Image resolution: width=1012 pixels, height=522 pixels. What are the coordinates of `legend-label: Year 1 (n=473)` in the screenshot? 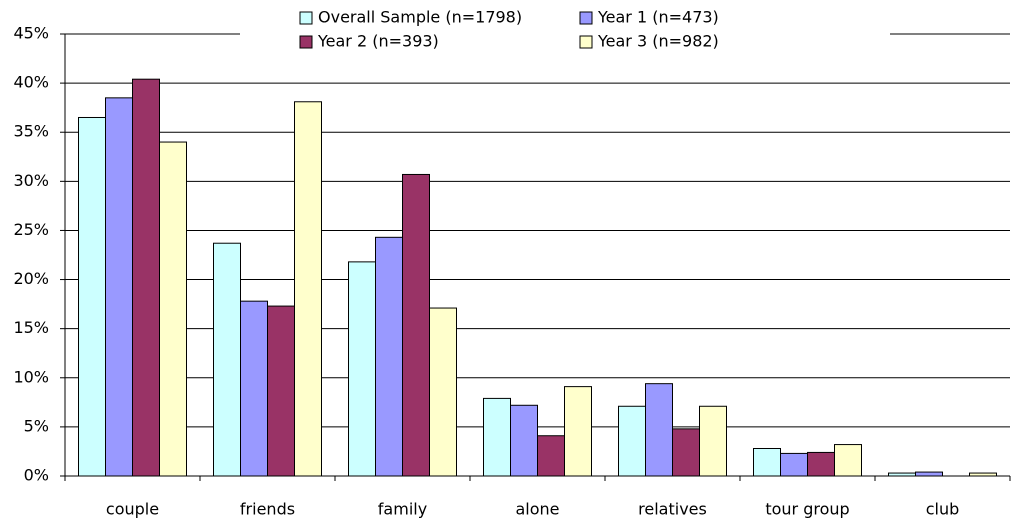 It's located at (658, 17).